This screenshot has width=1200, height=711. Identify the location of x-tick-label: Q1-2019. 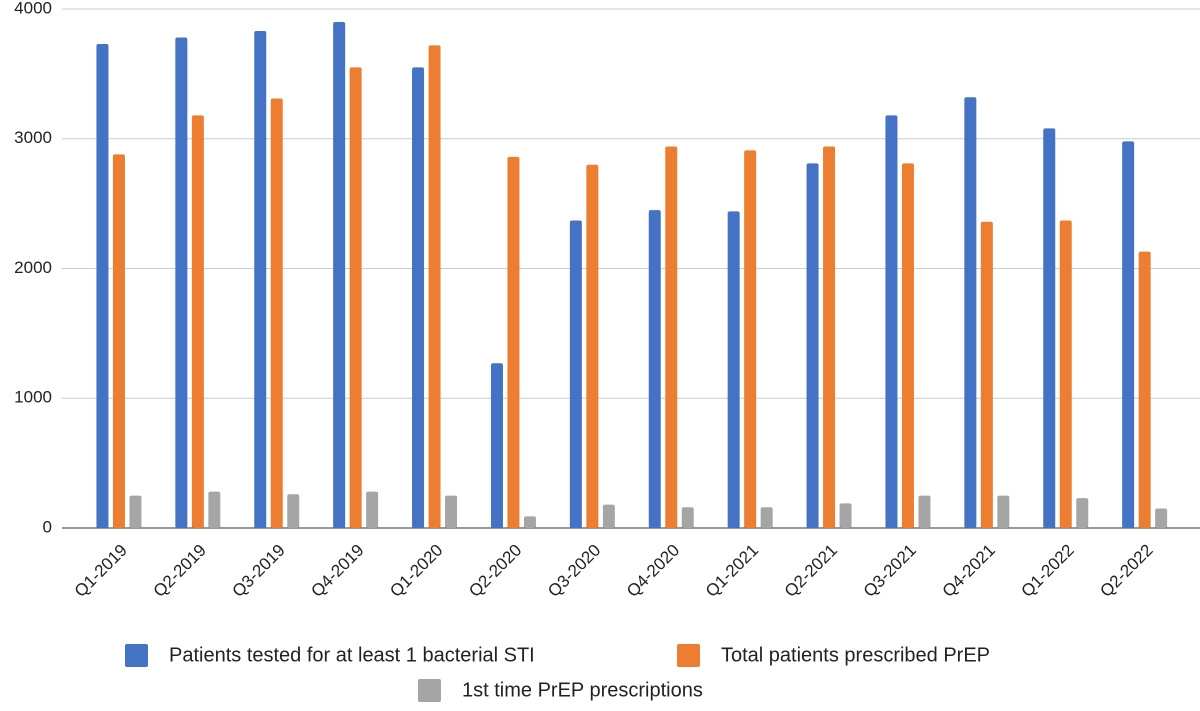
(101, 571).